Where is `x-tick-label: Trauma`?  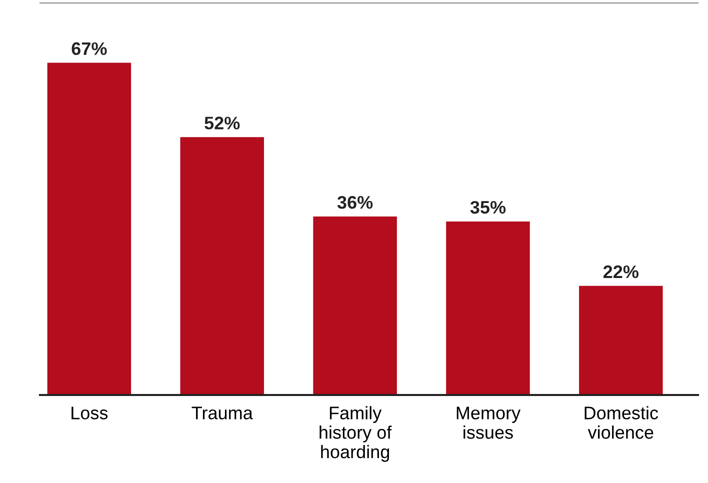
x-tick-label: Trauma is located at coordinates (222, 413).